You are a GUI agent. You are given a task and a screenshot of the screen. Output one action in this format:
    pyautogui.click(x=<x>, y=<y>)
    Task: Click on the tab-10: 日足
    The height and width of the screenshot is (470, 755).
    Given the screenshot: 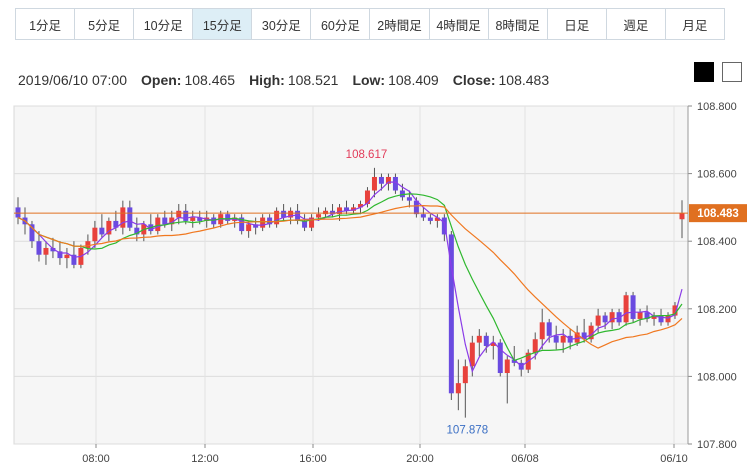 What is the action you would take?
    pyautogui.click(x=577, y=24)
    